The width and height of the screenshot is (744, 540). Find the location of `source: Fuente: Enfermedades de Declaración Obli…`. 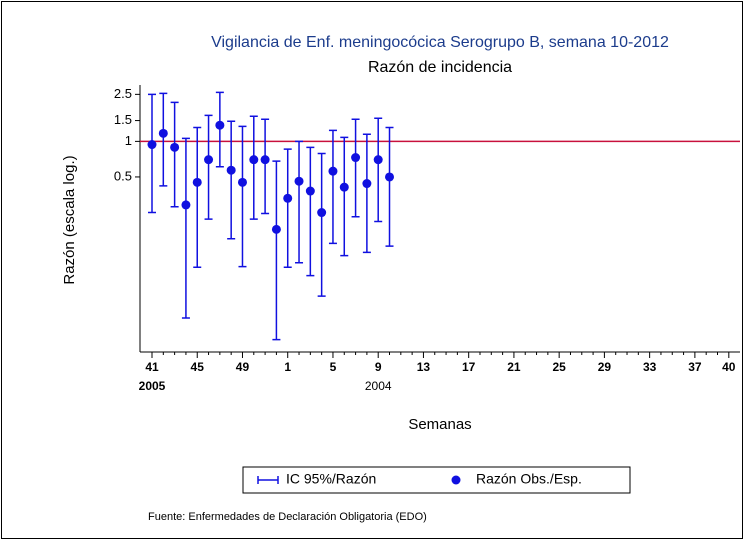

source: Fuente: Enfermedades de Declaración Obli… is located at coordinates (287, 517).